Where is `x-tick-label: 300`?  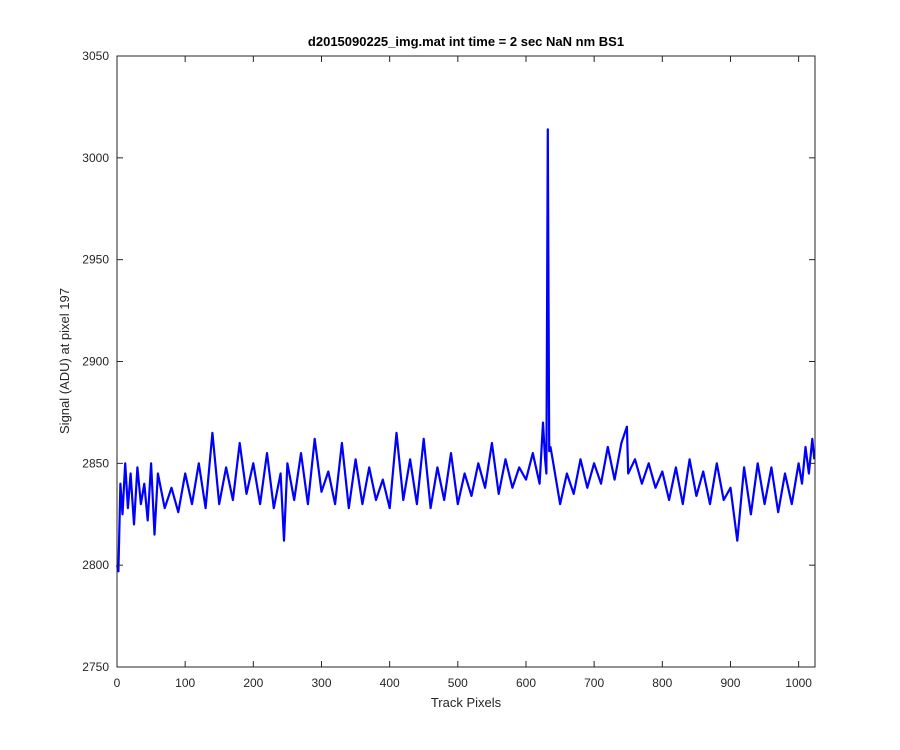 x-tick-label: 300 is located at coordinates (321, 683).